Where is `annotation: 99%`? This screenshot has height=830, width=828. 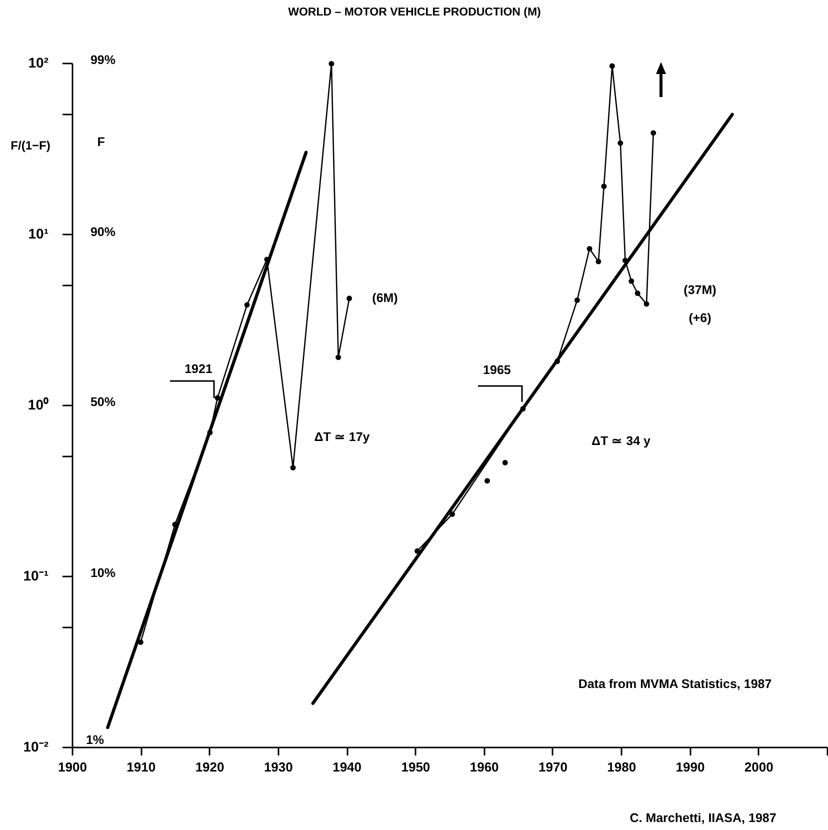
annotation: 99% is located at coordinates (103, 60).